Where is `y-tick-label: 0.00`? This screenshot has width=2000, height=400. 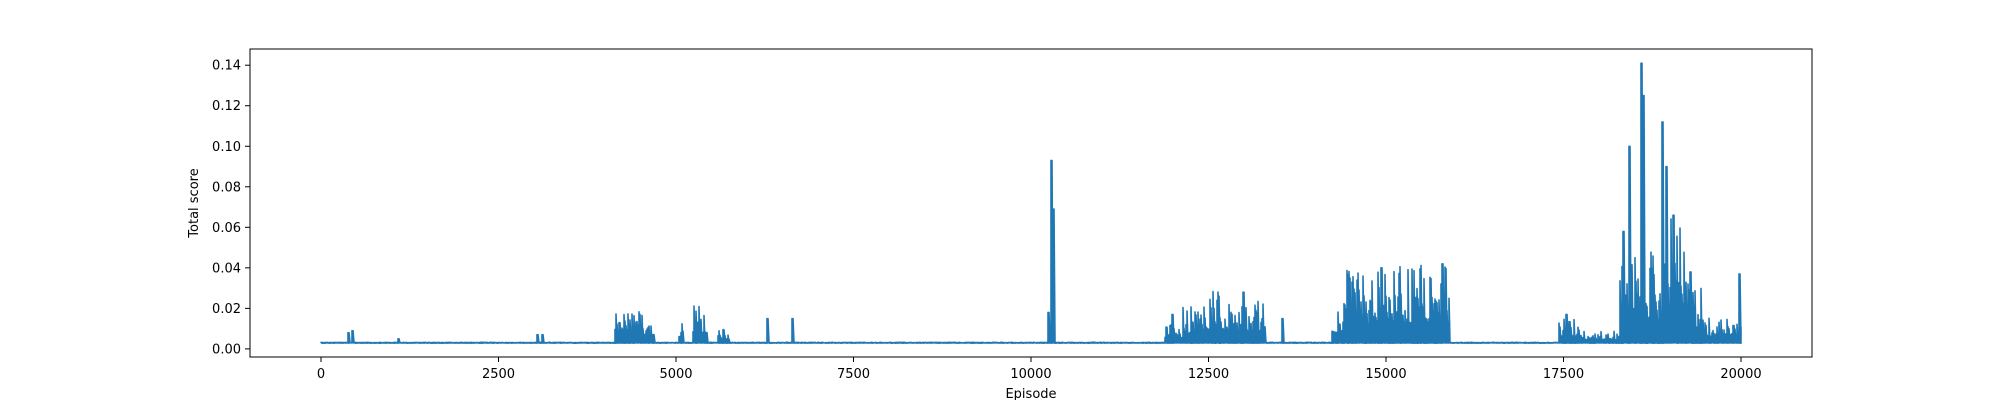
y-tick-label: 0.00 is located at coordinates (226, 349).